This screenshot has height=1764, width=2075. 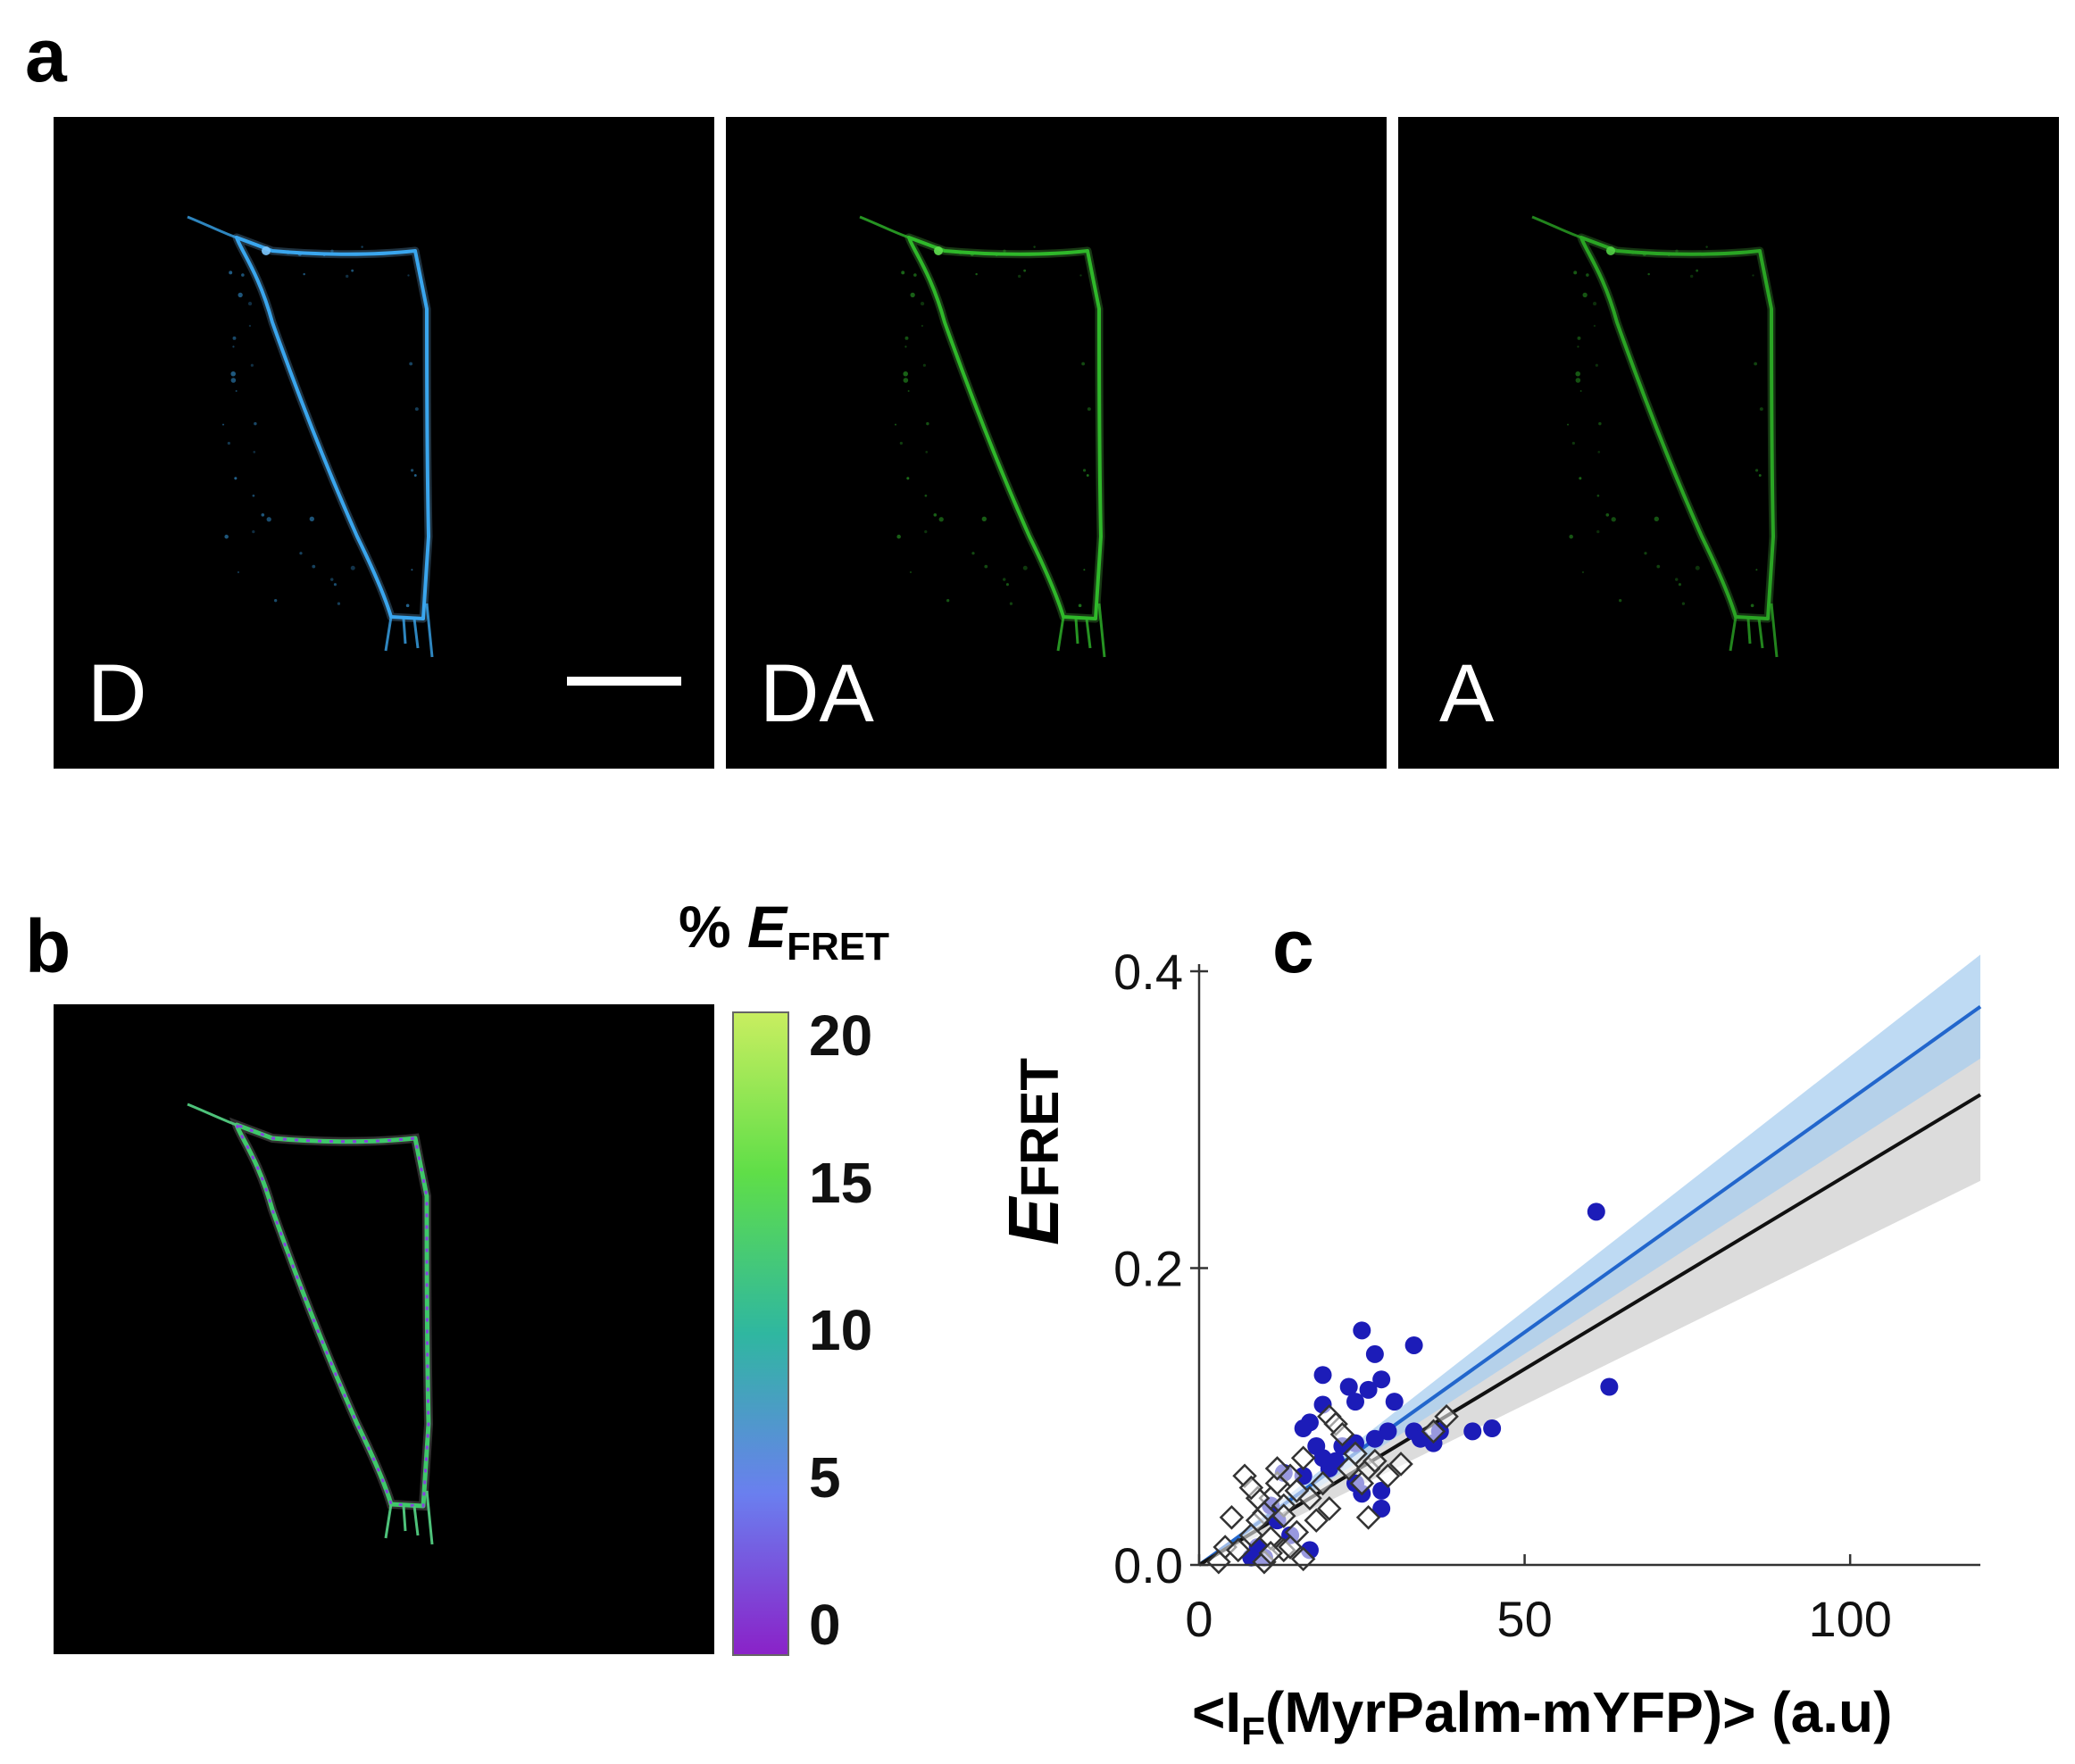 What do you see at coordinates (841, 1330) in the screenshot?
I see `colorbar-tick: 10` at bounding box center [841, 1330].